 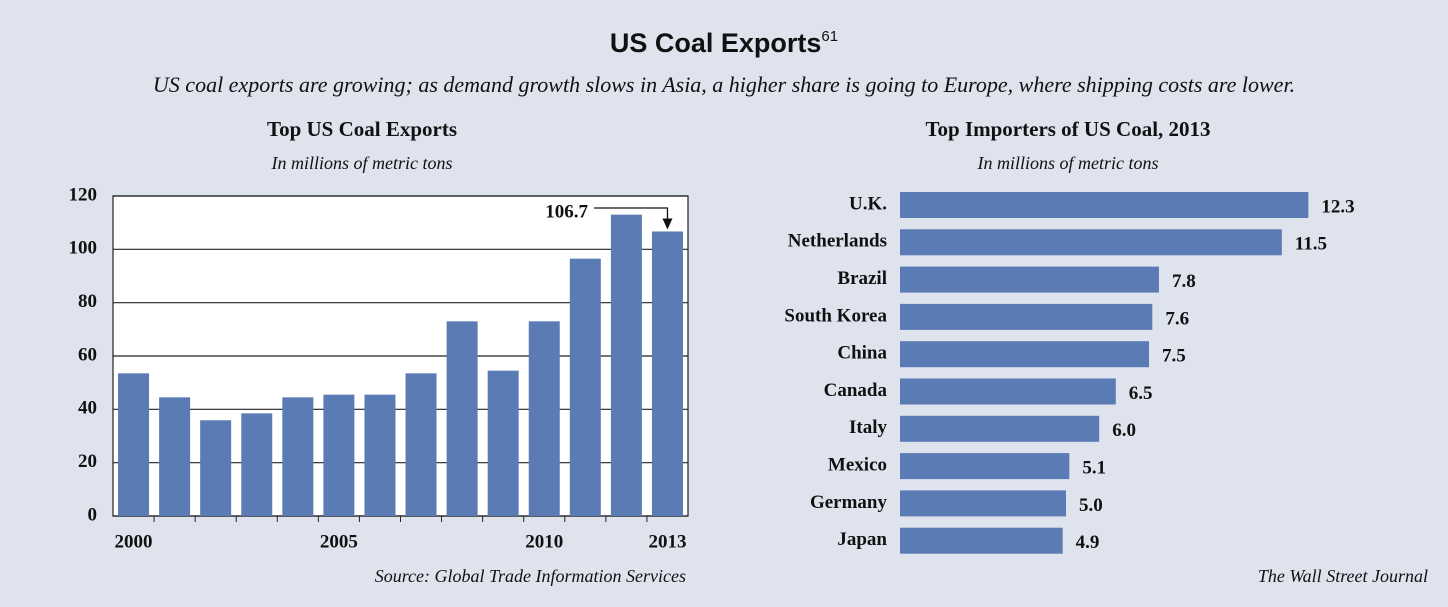 What do you see at coordinates (837, 241) in the screenshot?
I see `y-tick-label: Netherlands` at bounding box center [837, 241].